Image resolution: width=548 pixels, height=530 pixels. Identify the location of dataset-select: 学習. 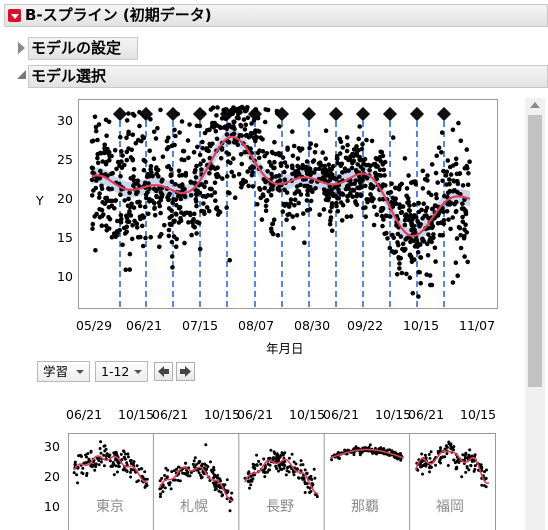
(63, 371).